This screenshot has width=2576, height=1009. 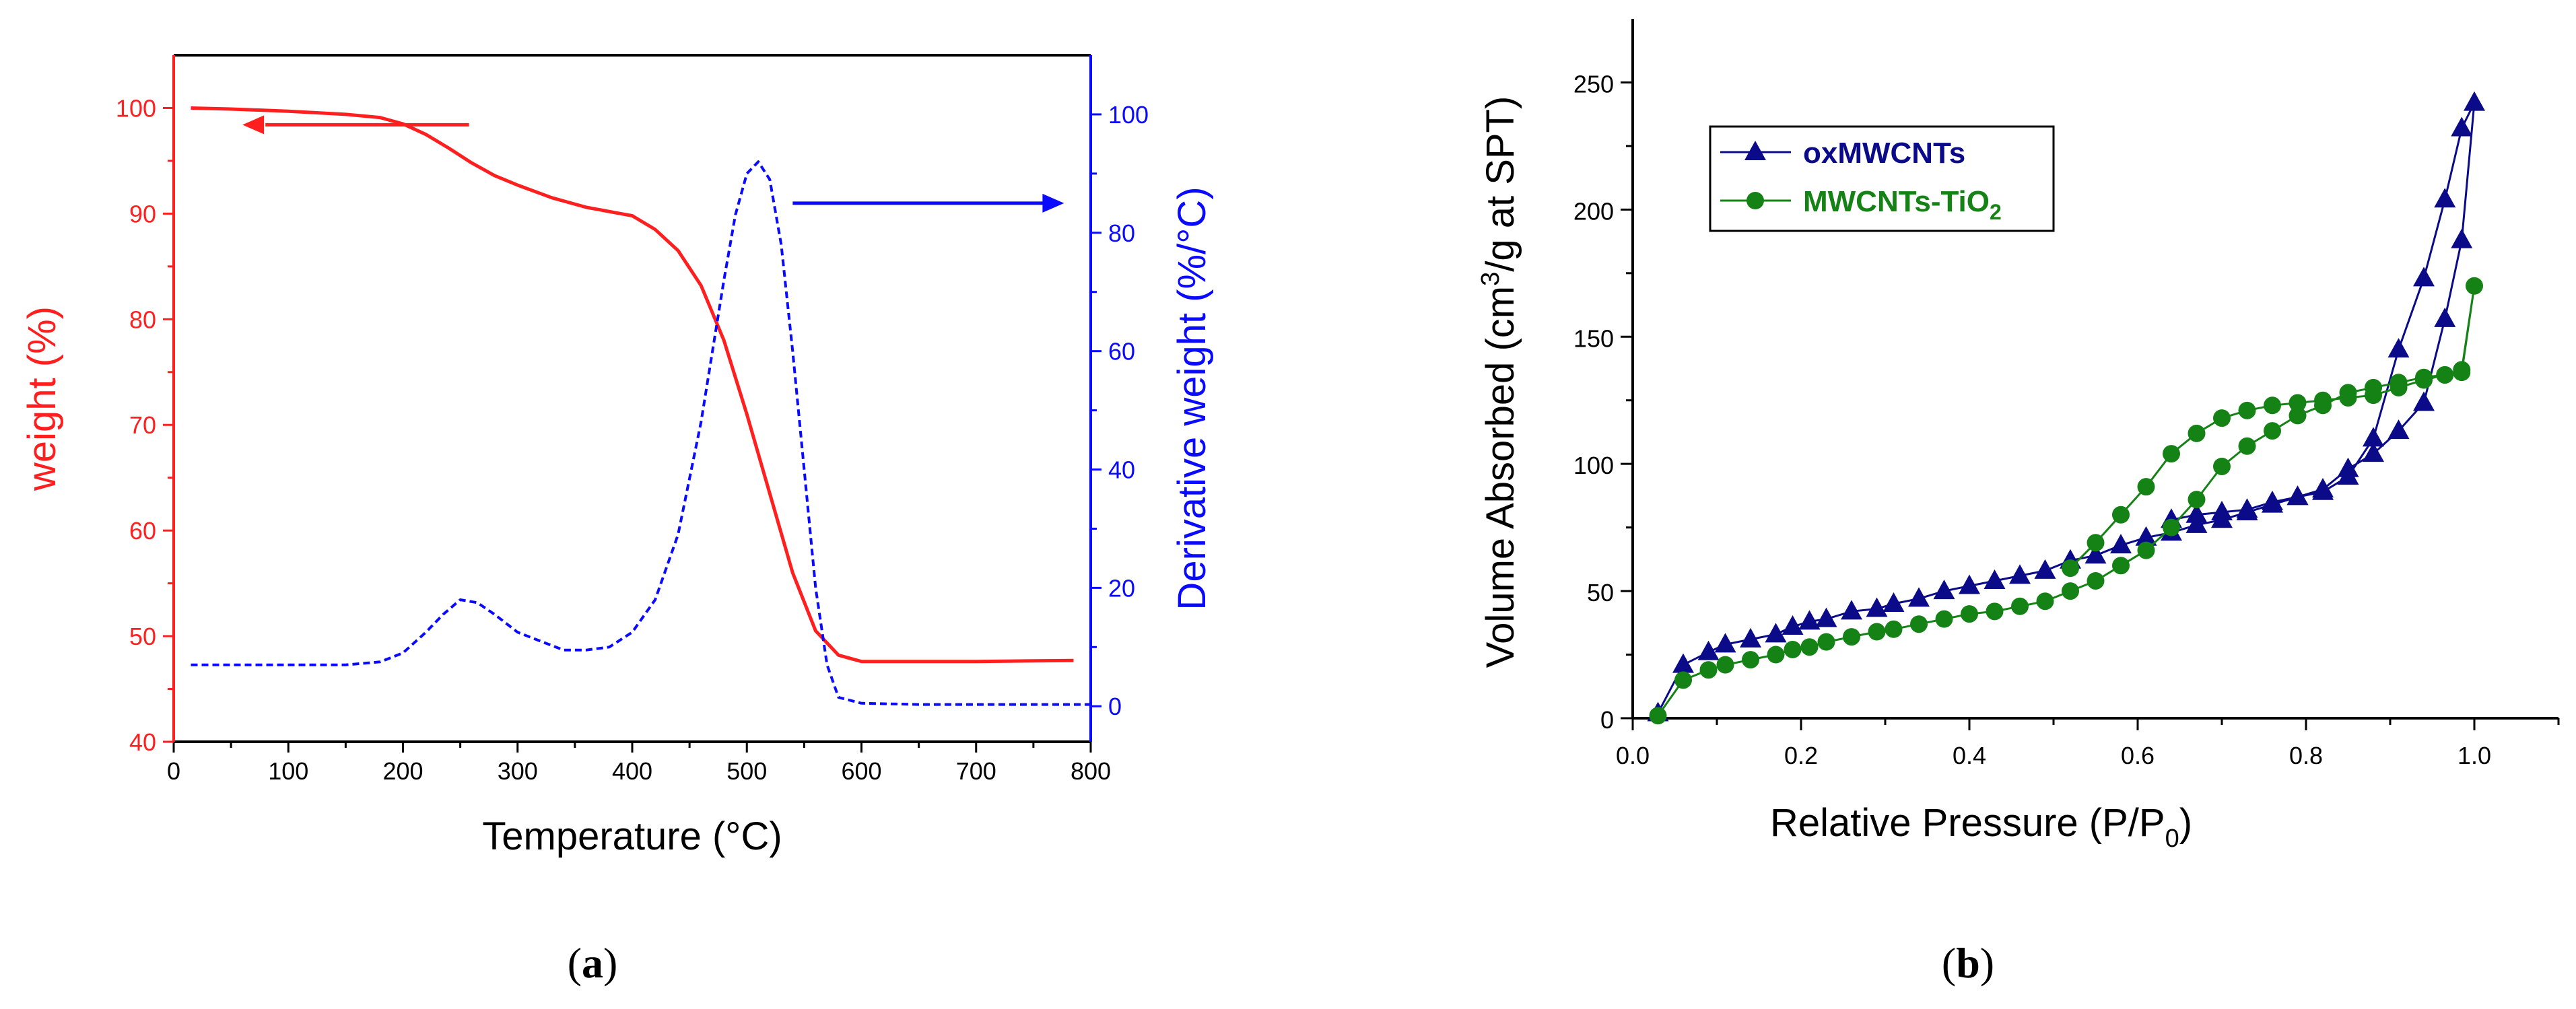 I want to click on x-tick-label: 200, so click(x=402, y=771).